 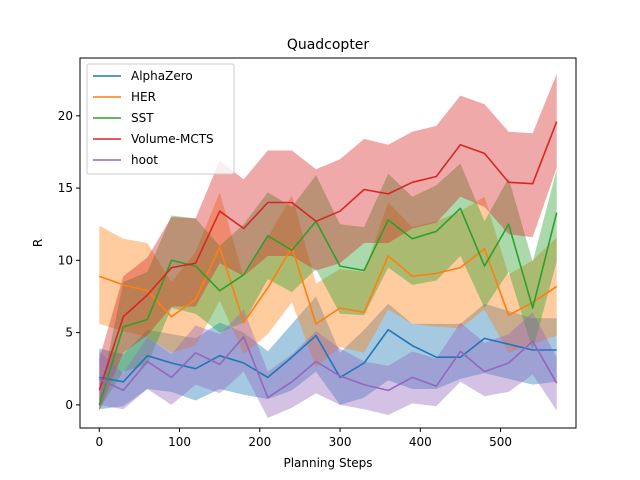 I want to click on legend-label-sst: SST, so click(x=142, y=118).